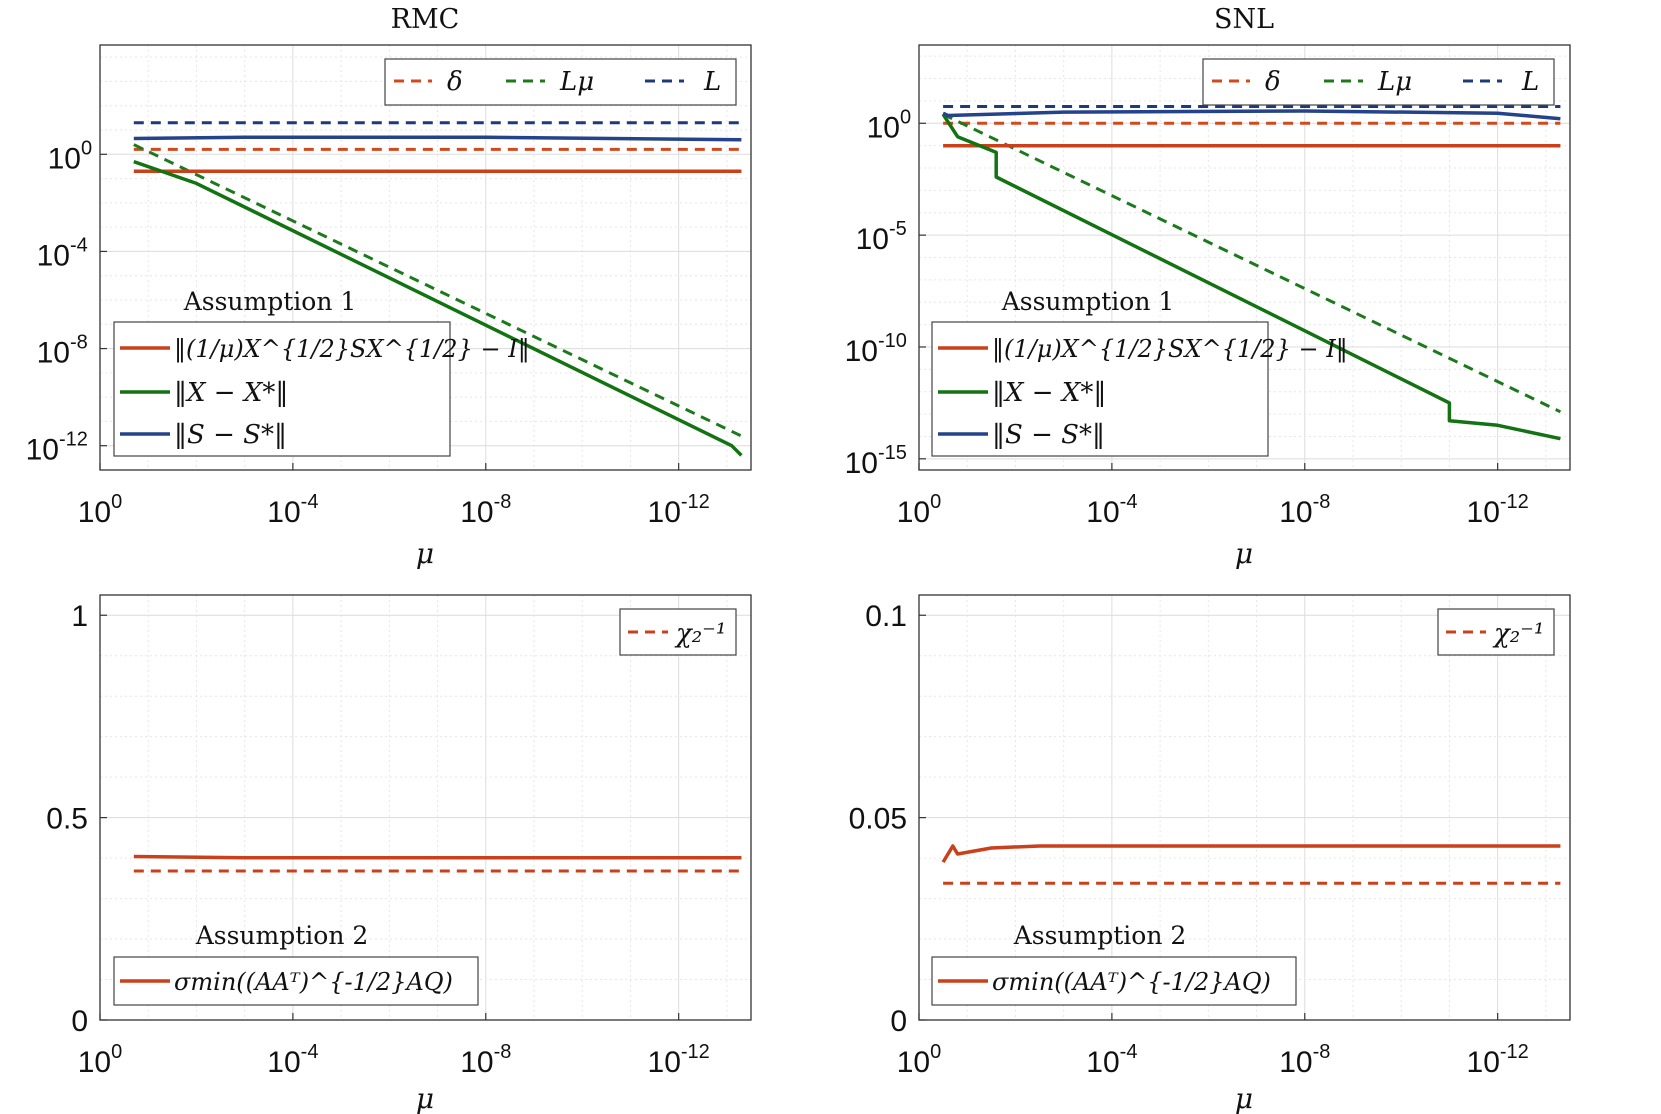 This screenshot has height=1114, width=1661. What do you see at coordinates (270, 301) in the screenshot?
I see `legend-title: Assumption 1` at bounding box center [270, 301].